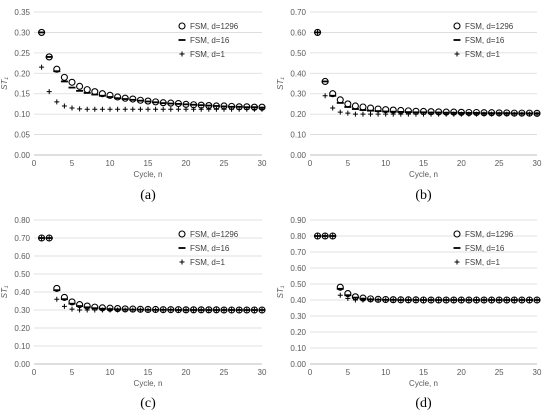 Image resolution: width=550 pixels, height=417 pixels. I want to click on x-tick-label: 20, so click(186, 372).